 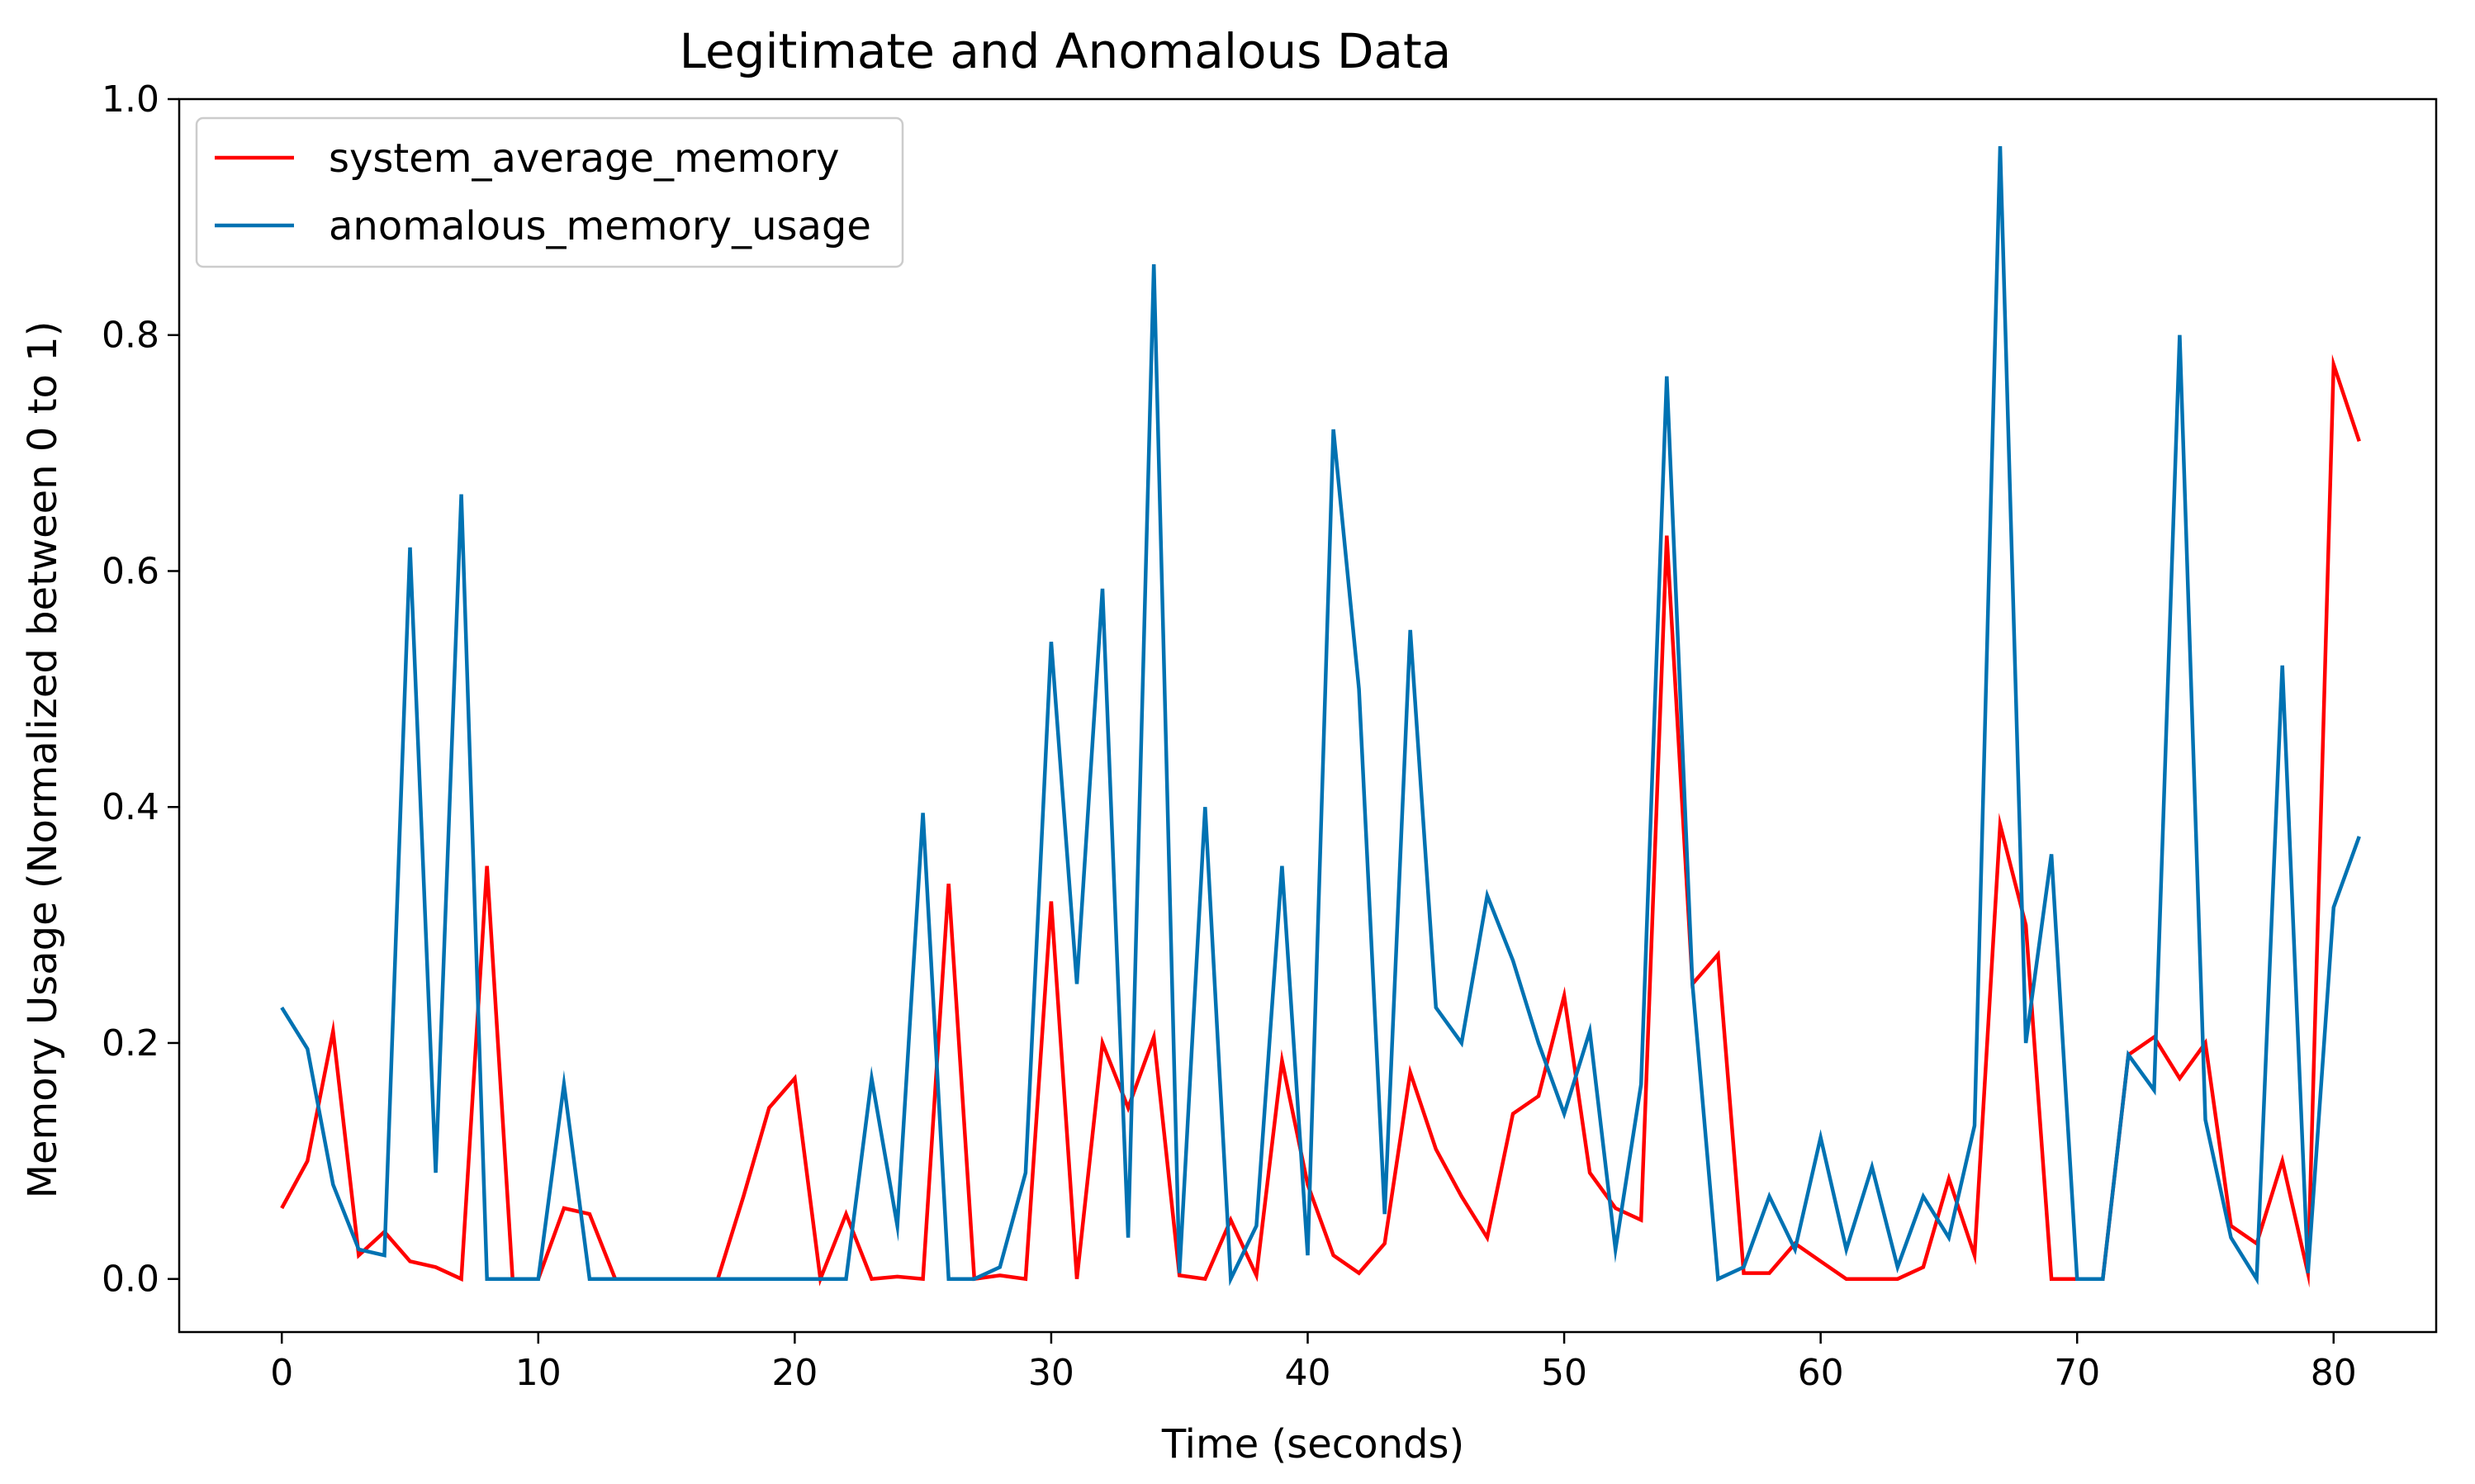 I want to click on y-tick-label: 0.4, so click(x=130, y=807).